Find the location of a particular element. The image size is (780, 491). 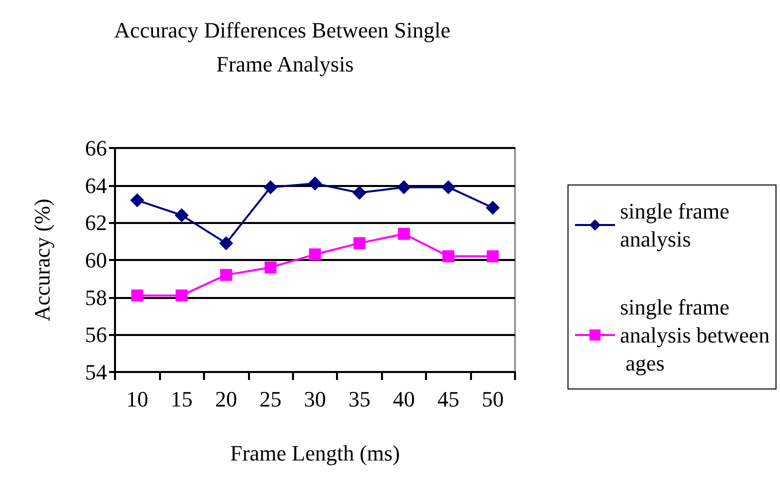

x-tick-label: 25 is located at coordinates (271, 399).